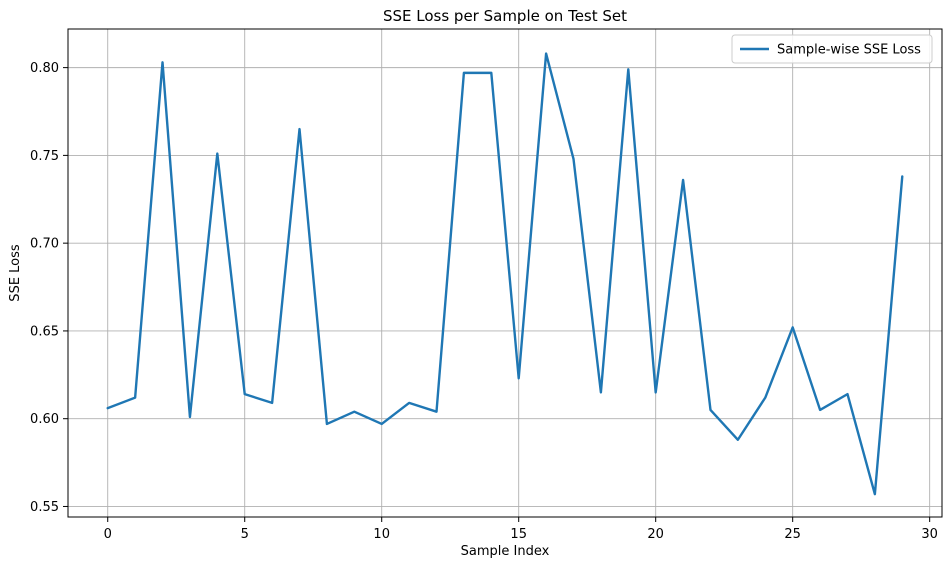 The image size is (950, 566). Describe the element at coordinates (929, 534) in the screenshot. I see `x-tick-label: 30` at that location.